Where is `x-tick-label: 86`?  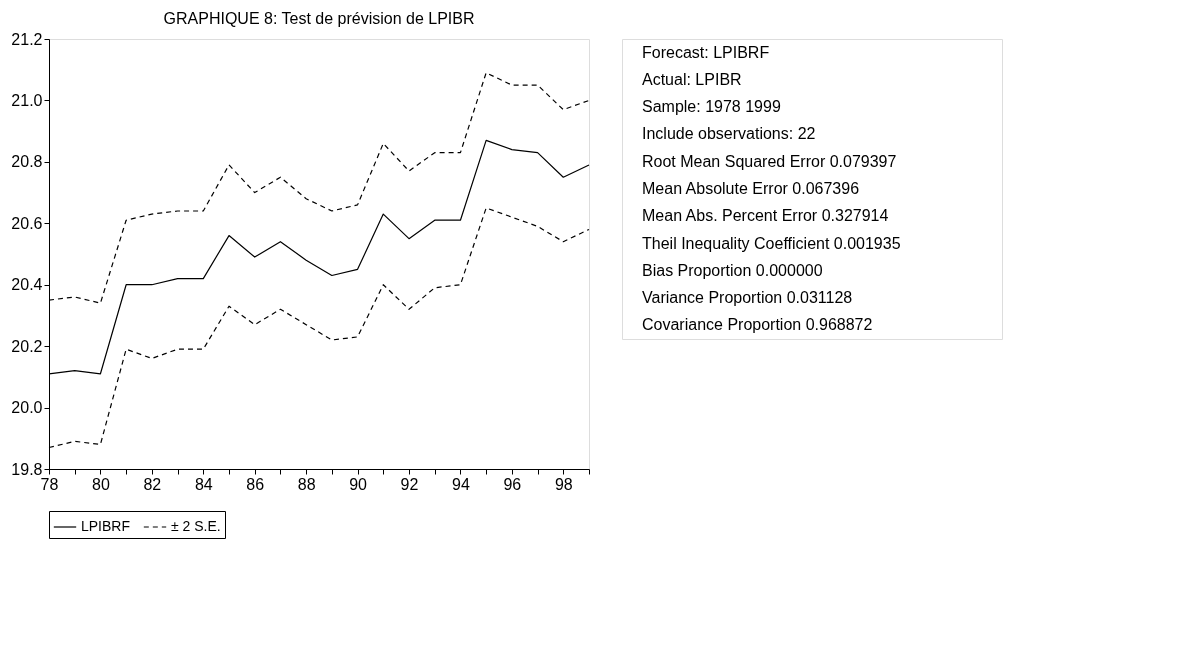 x-tick-label: 86 is located at coordinates (255, 484).